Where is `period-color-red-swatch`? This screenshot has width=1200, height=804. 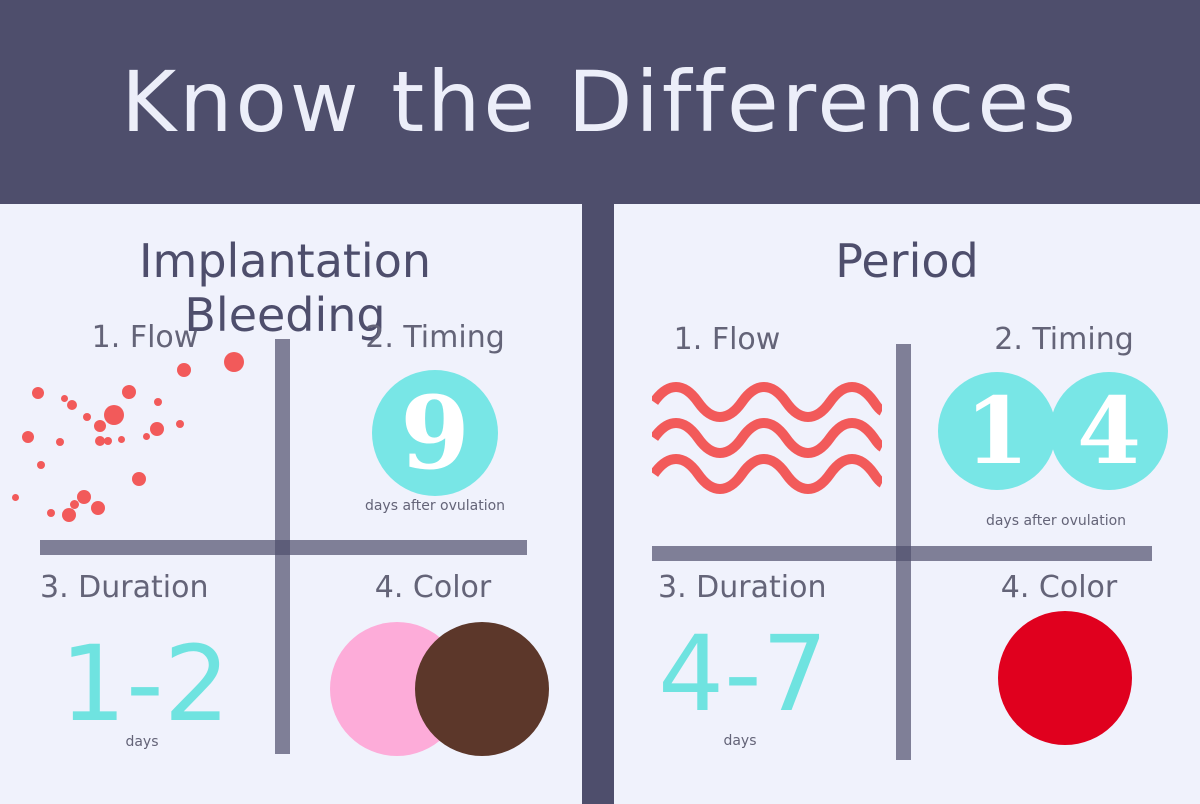 period-color-red-swatch is located at coordinates (1065, 678).